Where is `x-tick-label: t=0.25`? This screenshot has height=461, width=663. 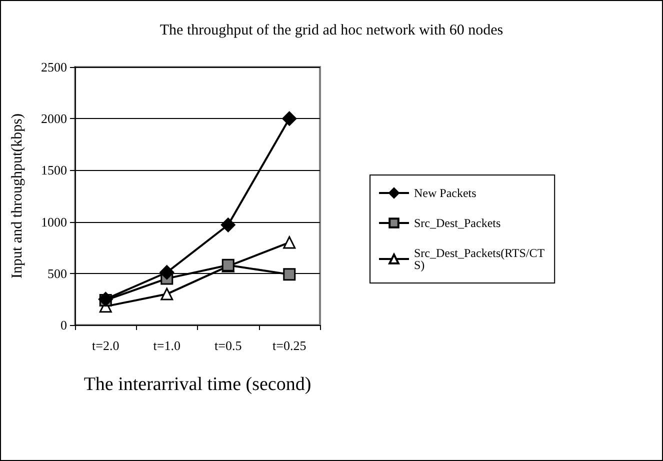
x-tick-label: t=0.25 is located at coordinates (289, 345).